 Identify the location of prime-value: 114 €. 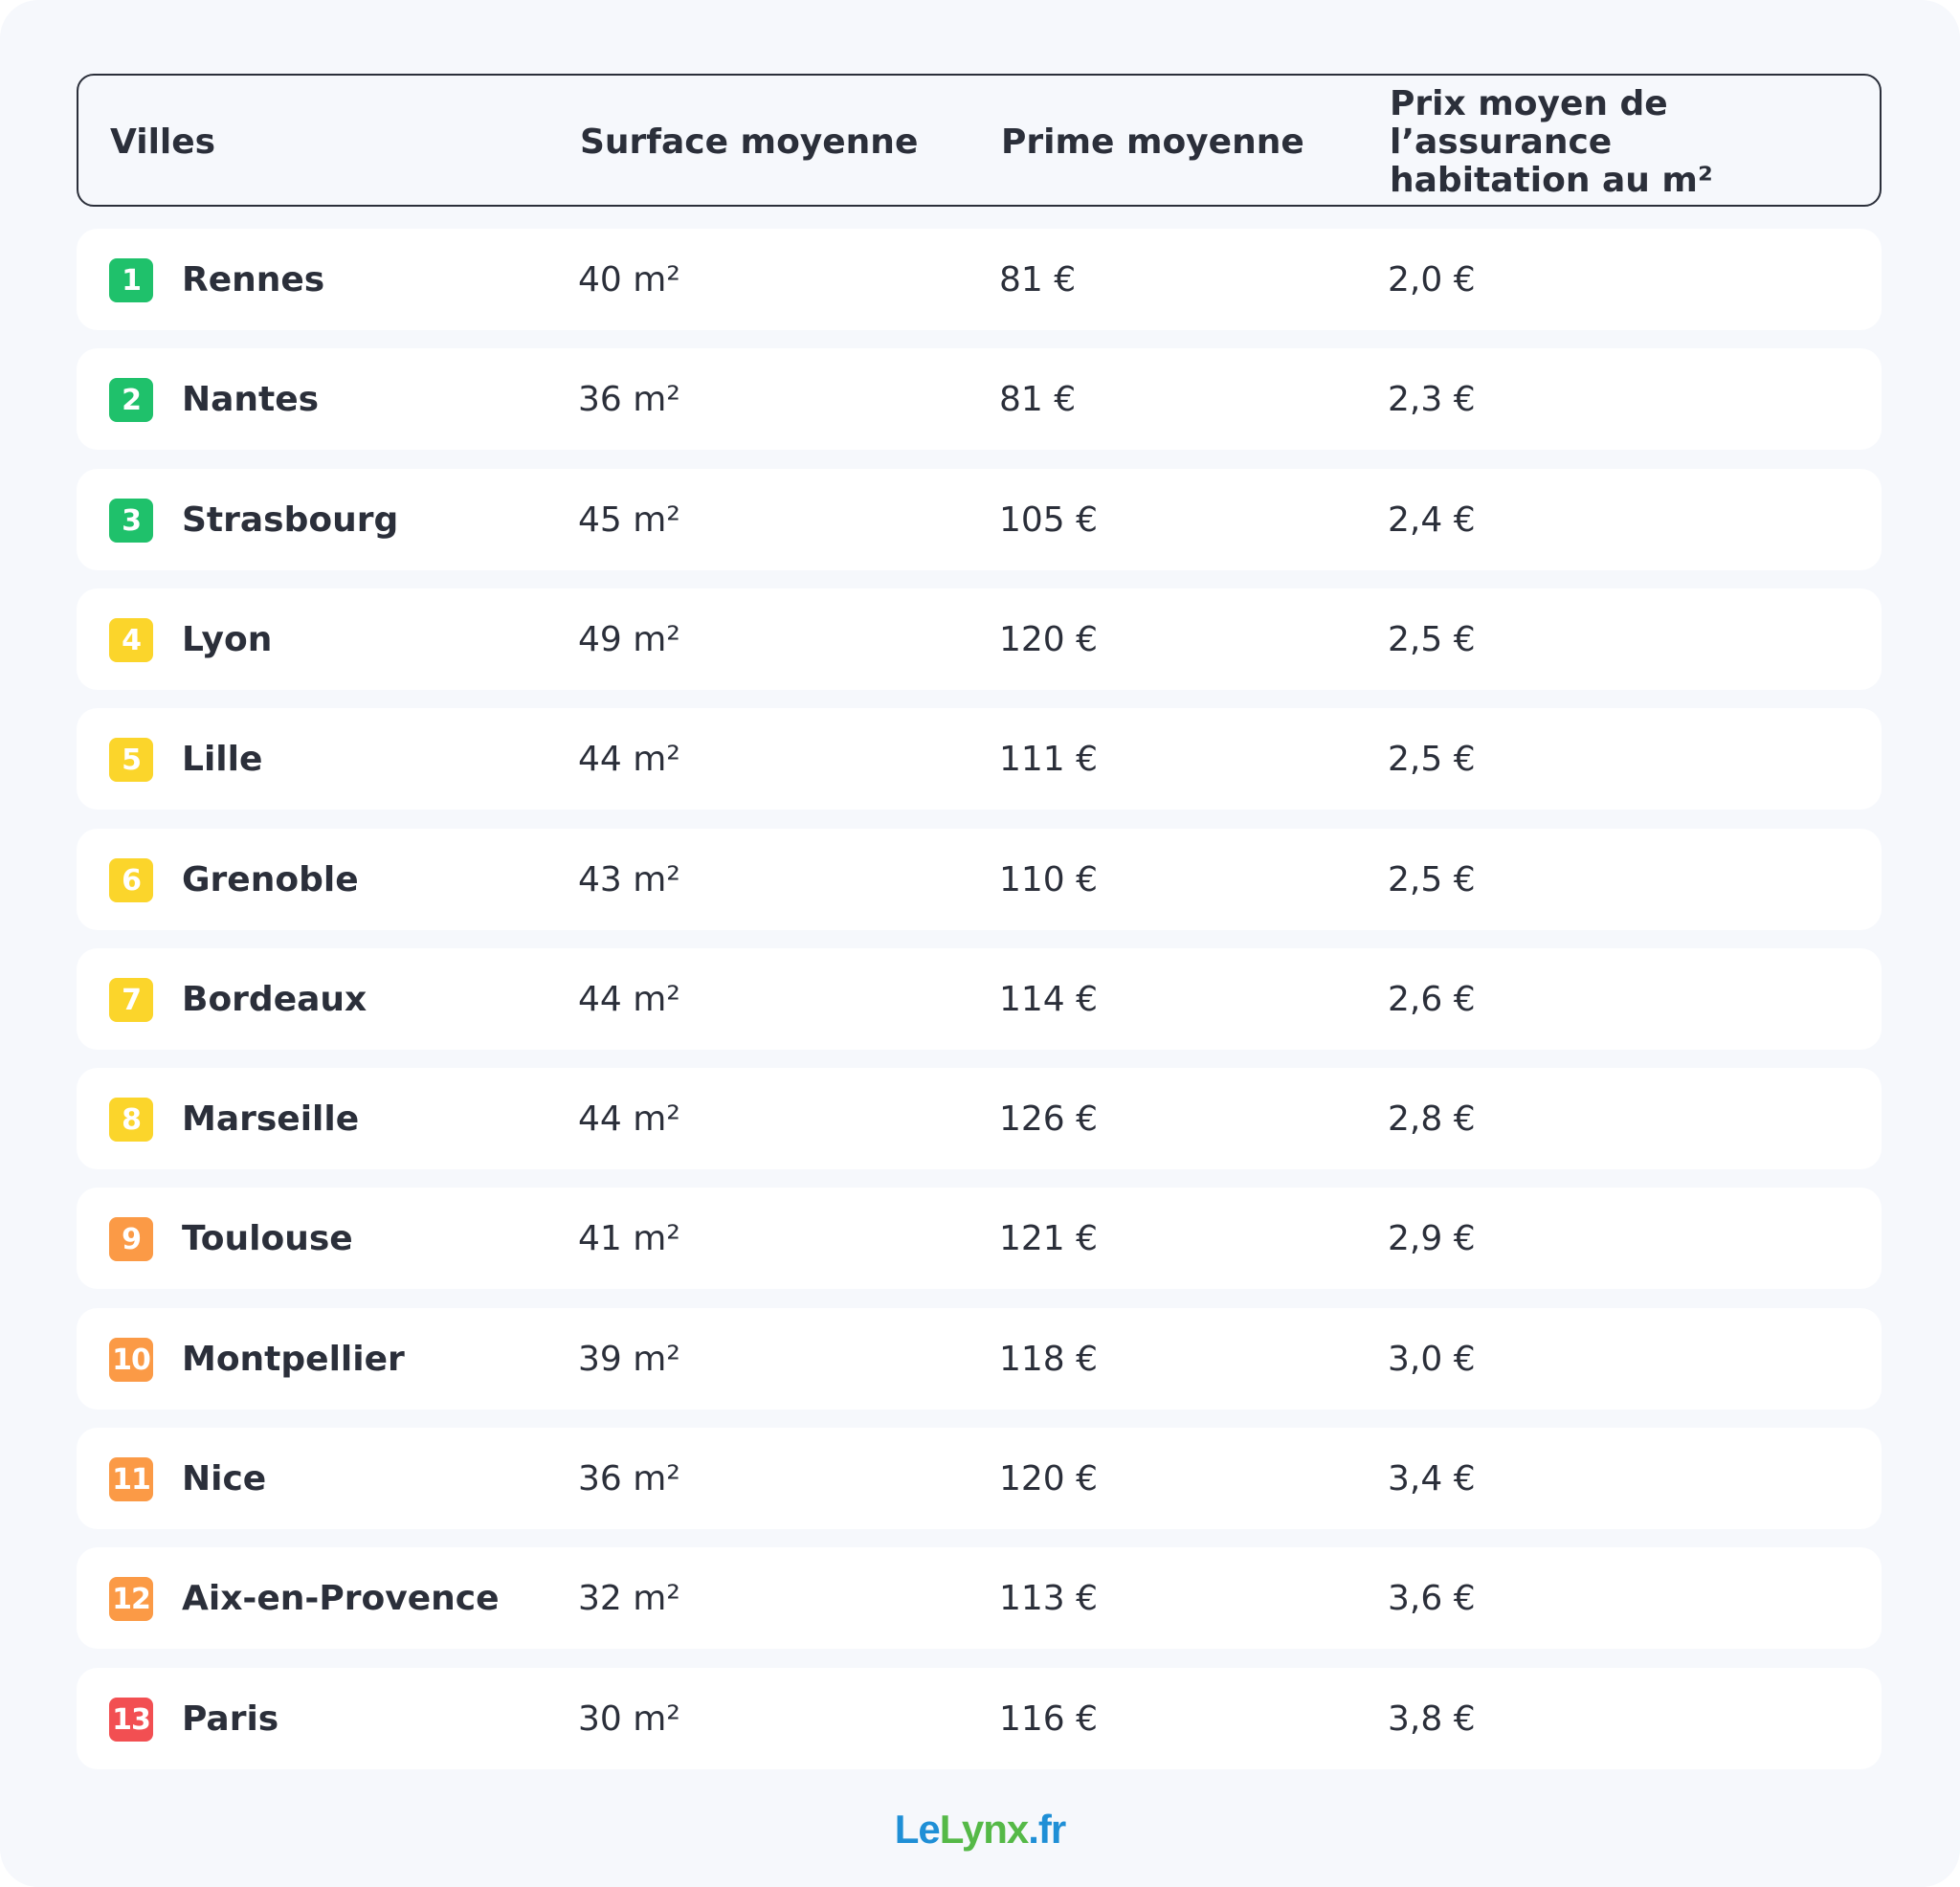
(1049, 999).